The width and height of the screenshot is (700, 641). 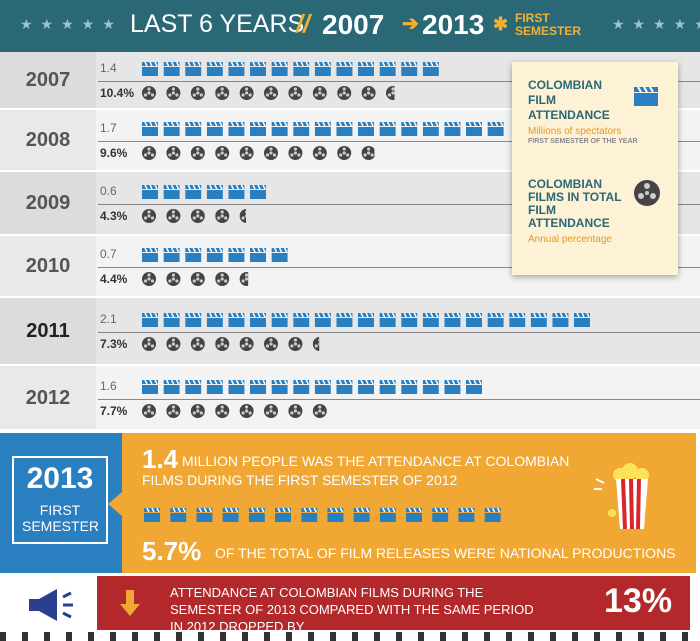 I want to click on summary-share: 5.7%, so click(x=172, y=551).